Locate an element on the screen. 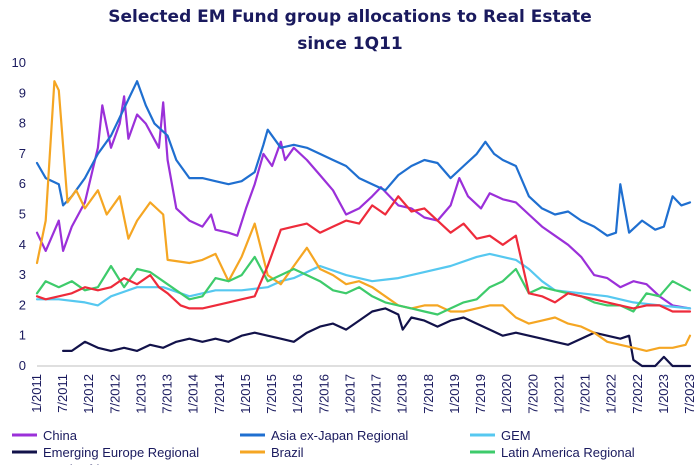 Image resolution: width=700 pixels, height=465 pixels. y-tick-label: 0 is located at coordinates (22, 365).